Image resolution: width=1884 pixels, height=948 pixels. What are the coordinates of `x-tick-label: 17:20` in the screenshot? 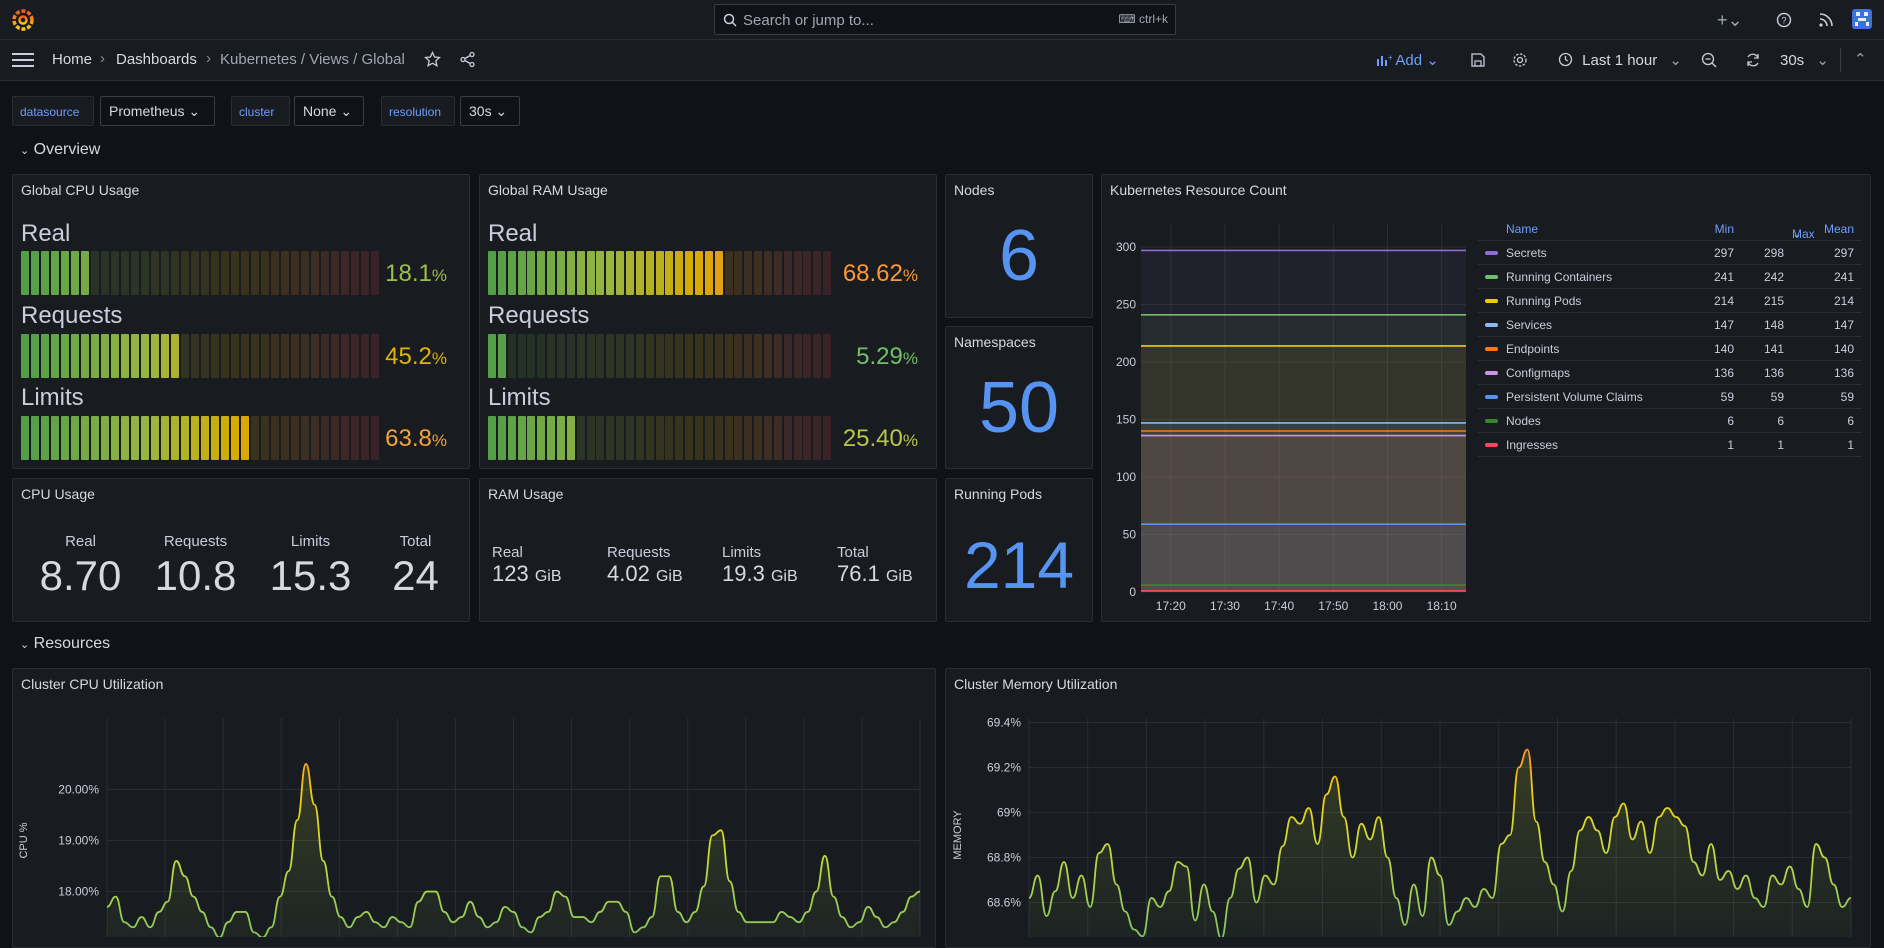 It's located at (1171, 606).